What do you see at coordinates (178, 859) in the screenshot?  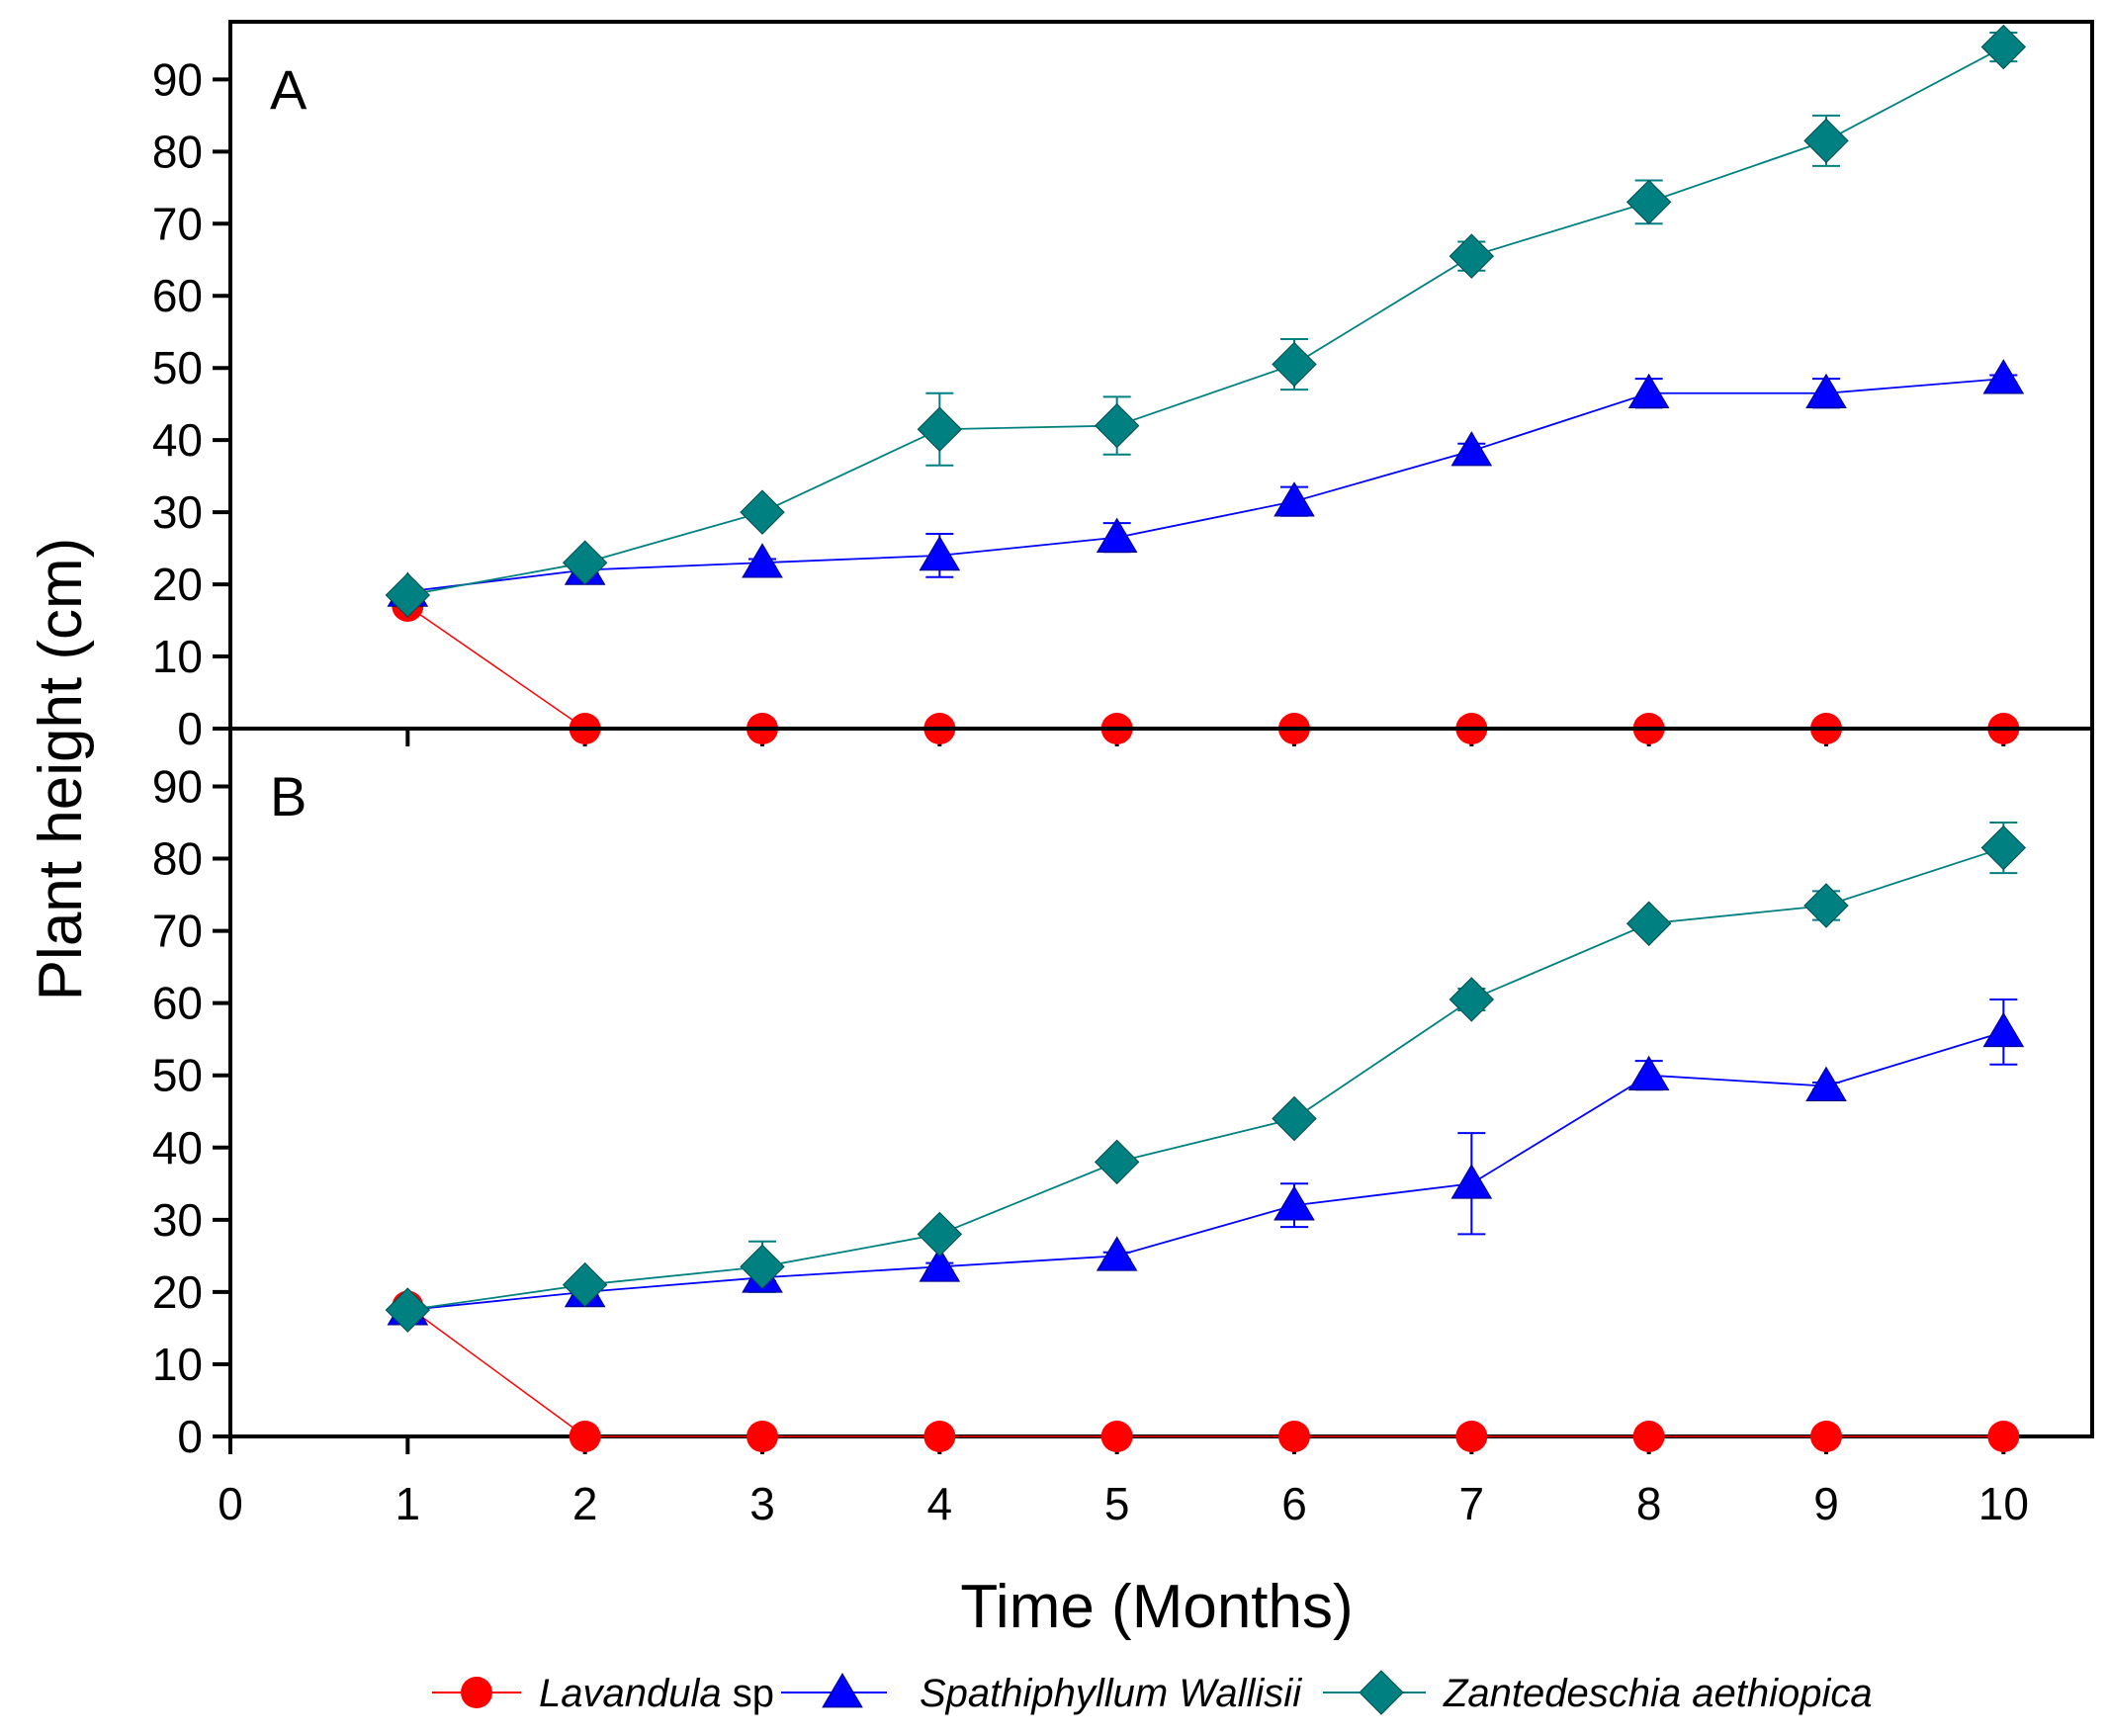 I see `panel-b-y-tick-label: 80` at bounding box center [178, 859].